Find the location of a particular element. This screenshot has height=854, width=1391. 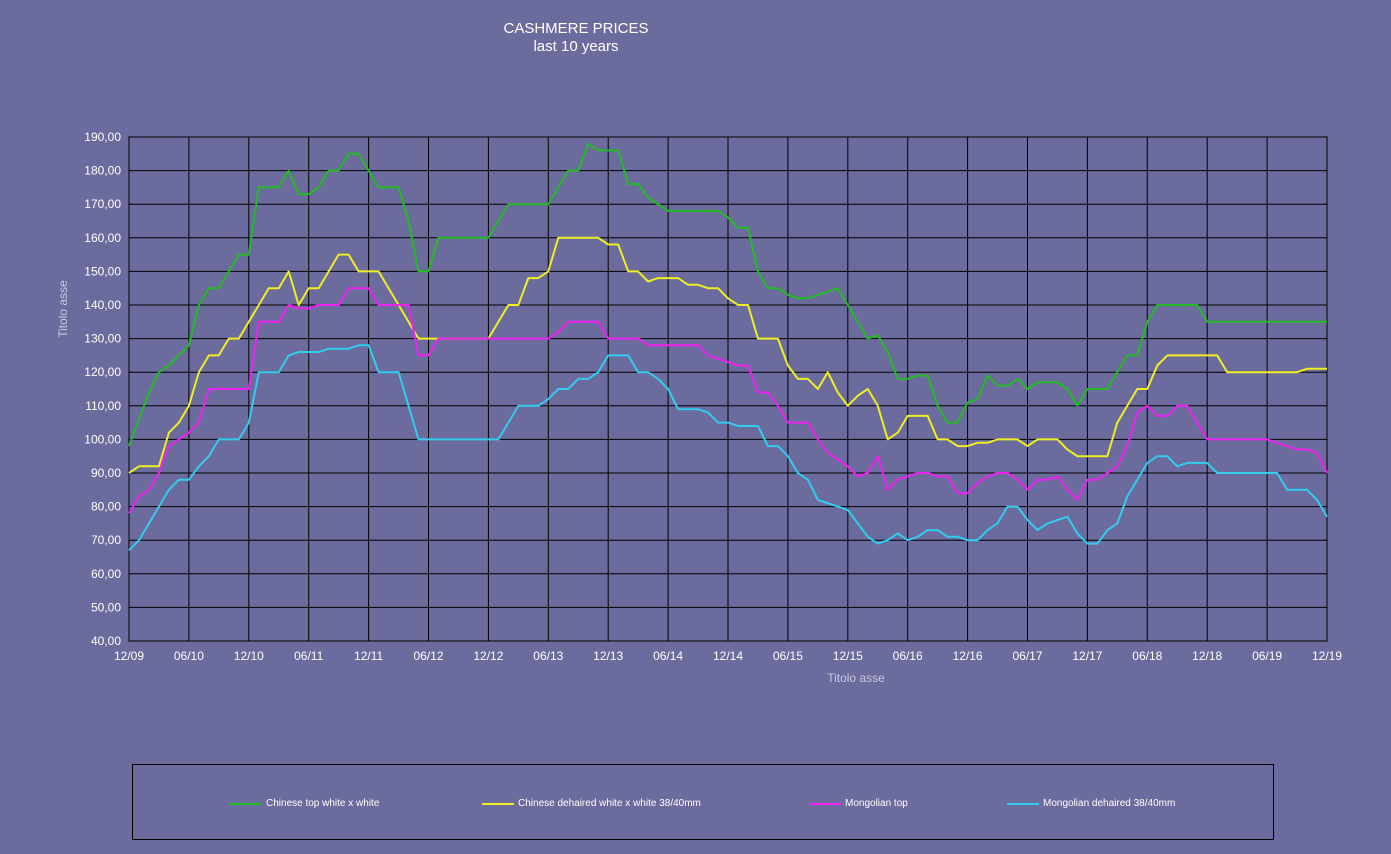

legend-item-mongolian-top: Mongolian top is located at coordinates (858, 803).